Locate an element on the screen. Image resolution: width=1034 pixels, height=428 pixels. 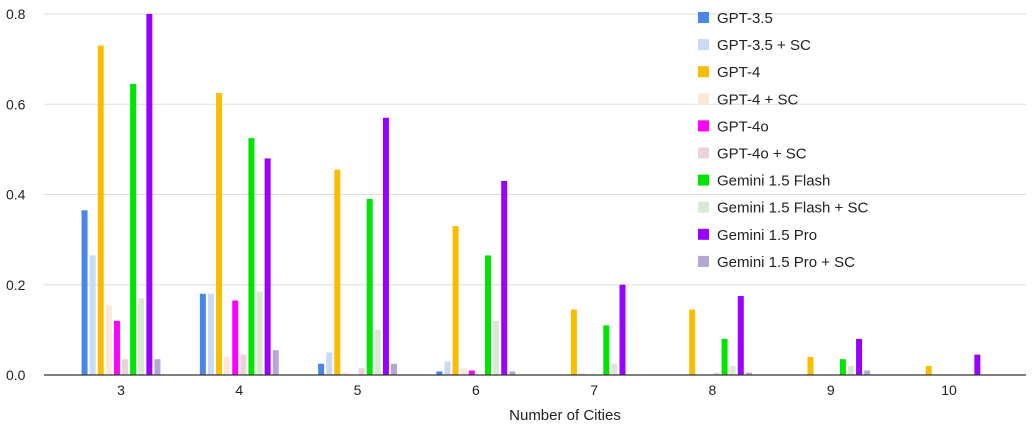
y-tick-label: 0.8 is located at coordinates (16, 14).